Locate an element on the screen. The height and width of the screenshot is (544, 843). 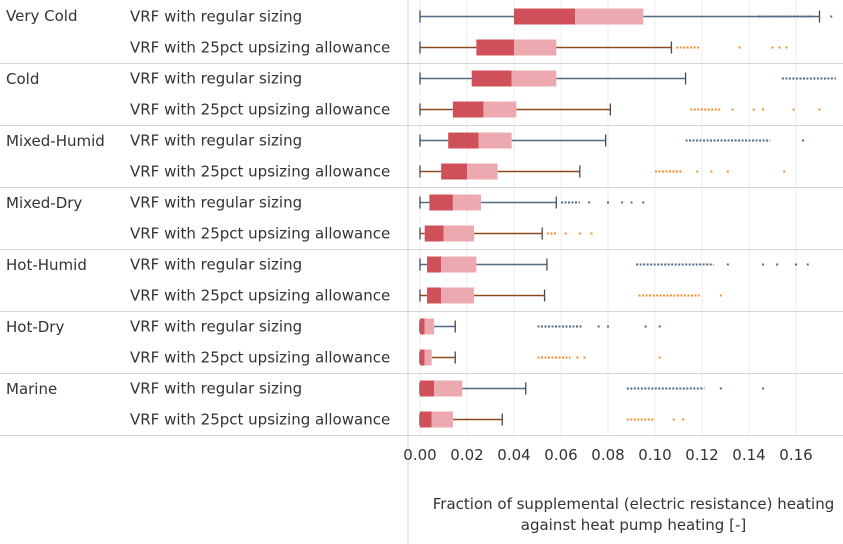
x-tick-label: 0.10 is located at coordinates (654, 455).